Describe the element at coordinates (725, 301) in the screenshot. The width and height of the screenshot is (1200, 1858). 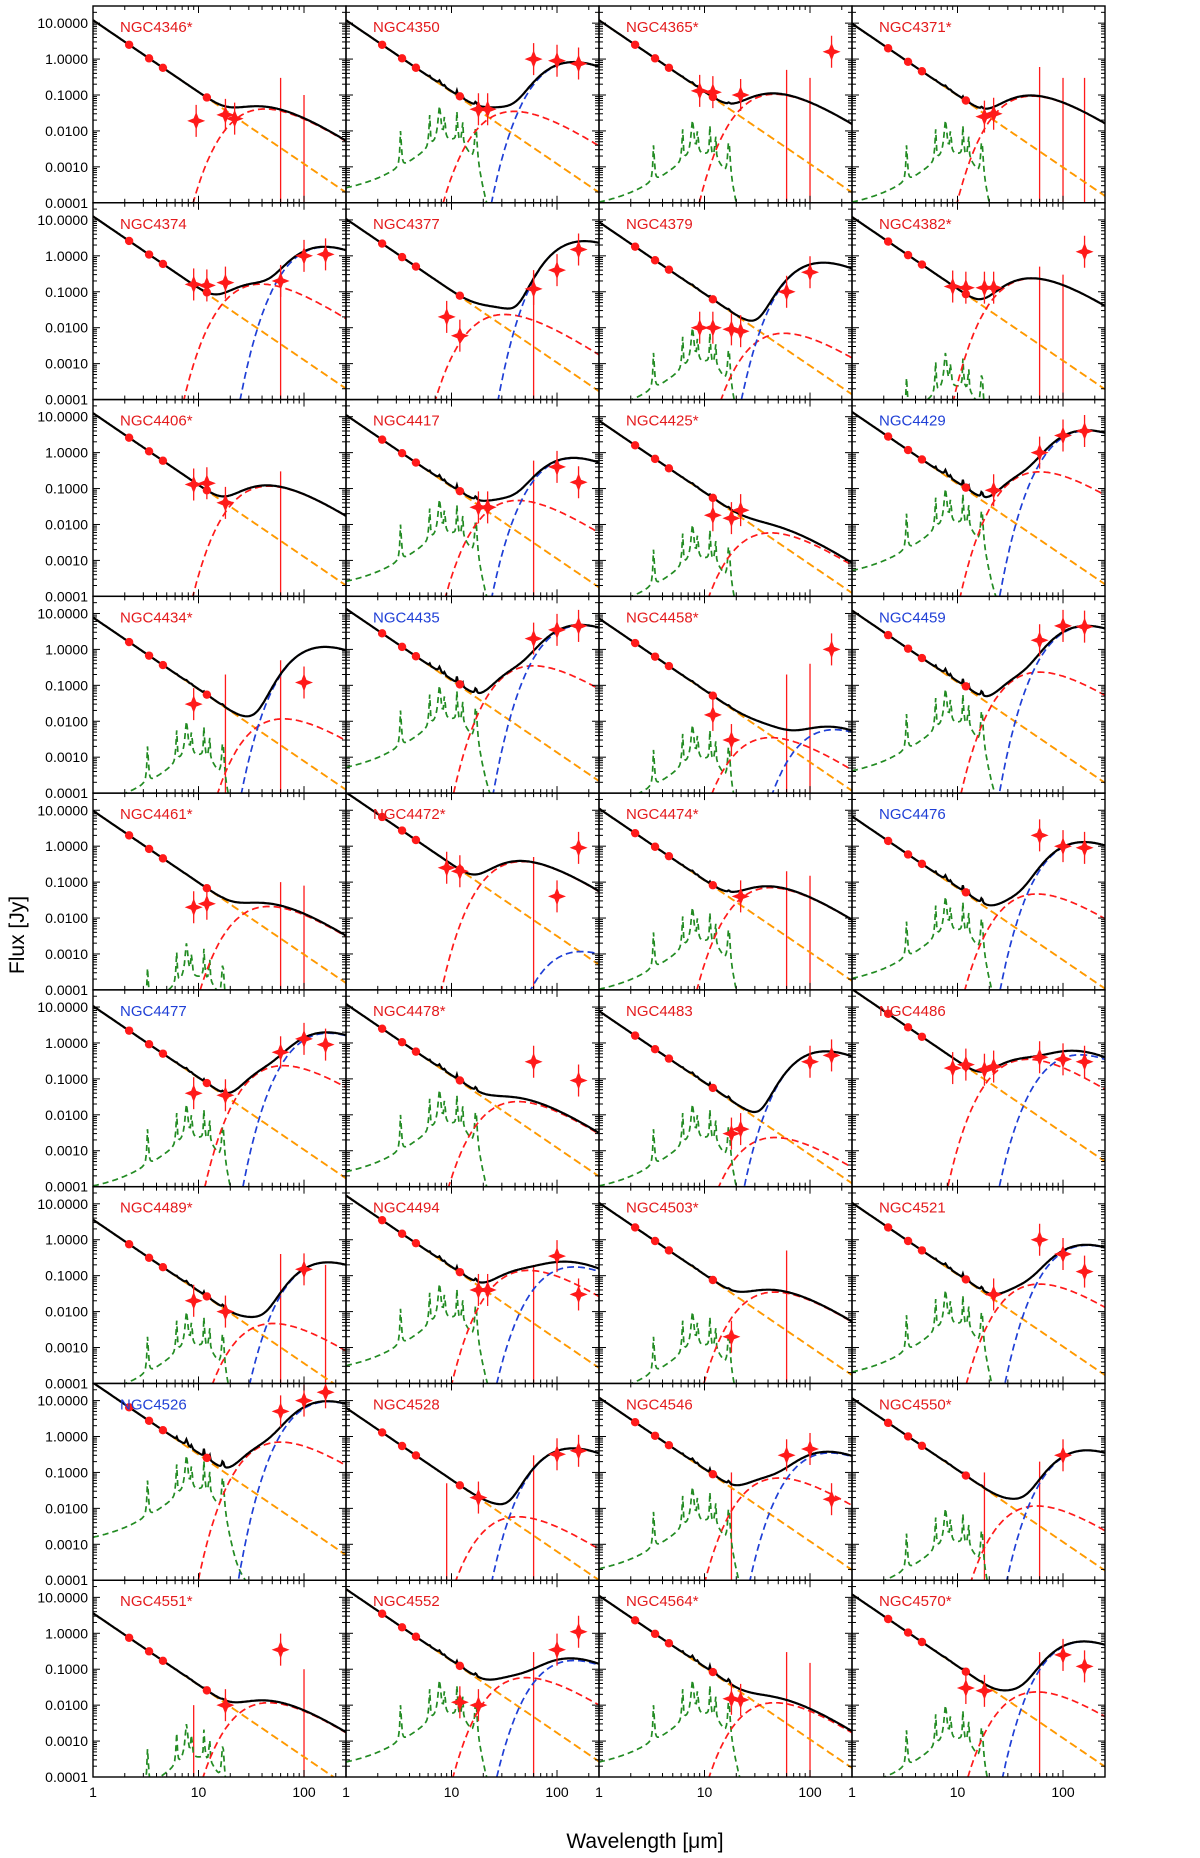
I see `sed-panel: NGC4379` at that location.